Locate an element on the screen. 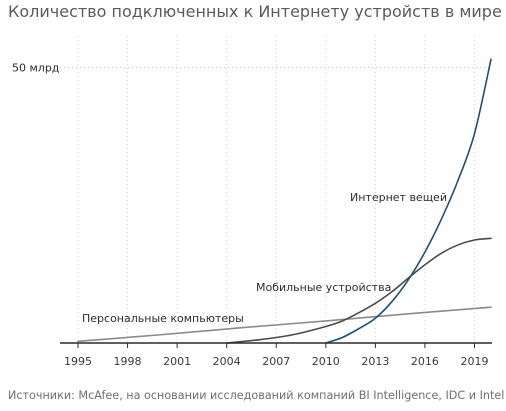  x-tick-label: 2016 is located at coordinates (425, 361).